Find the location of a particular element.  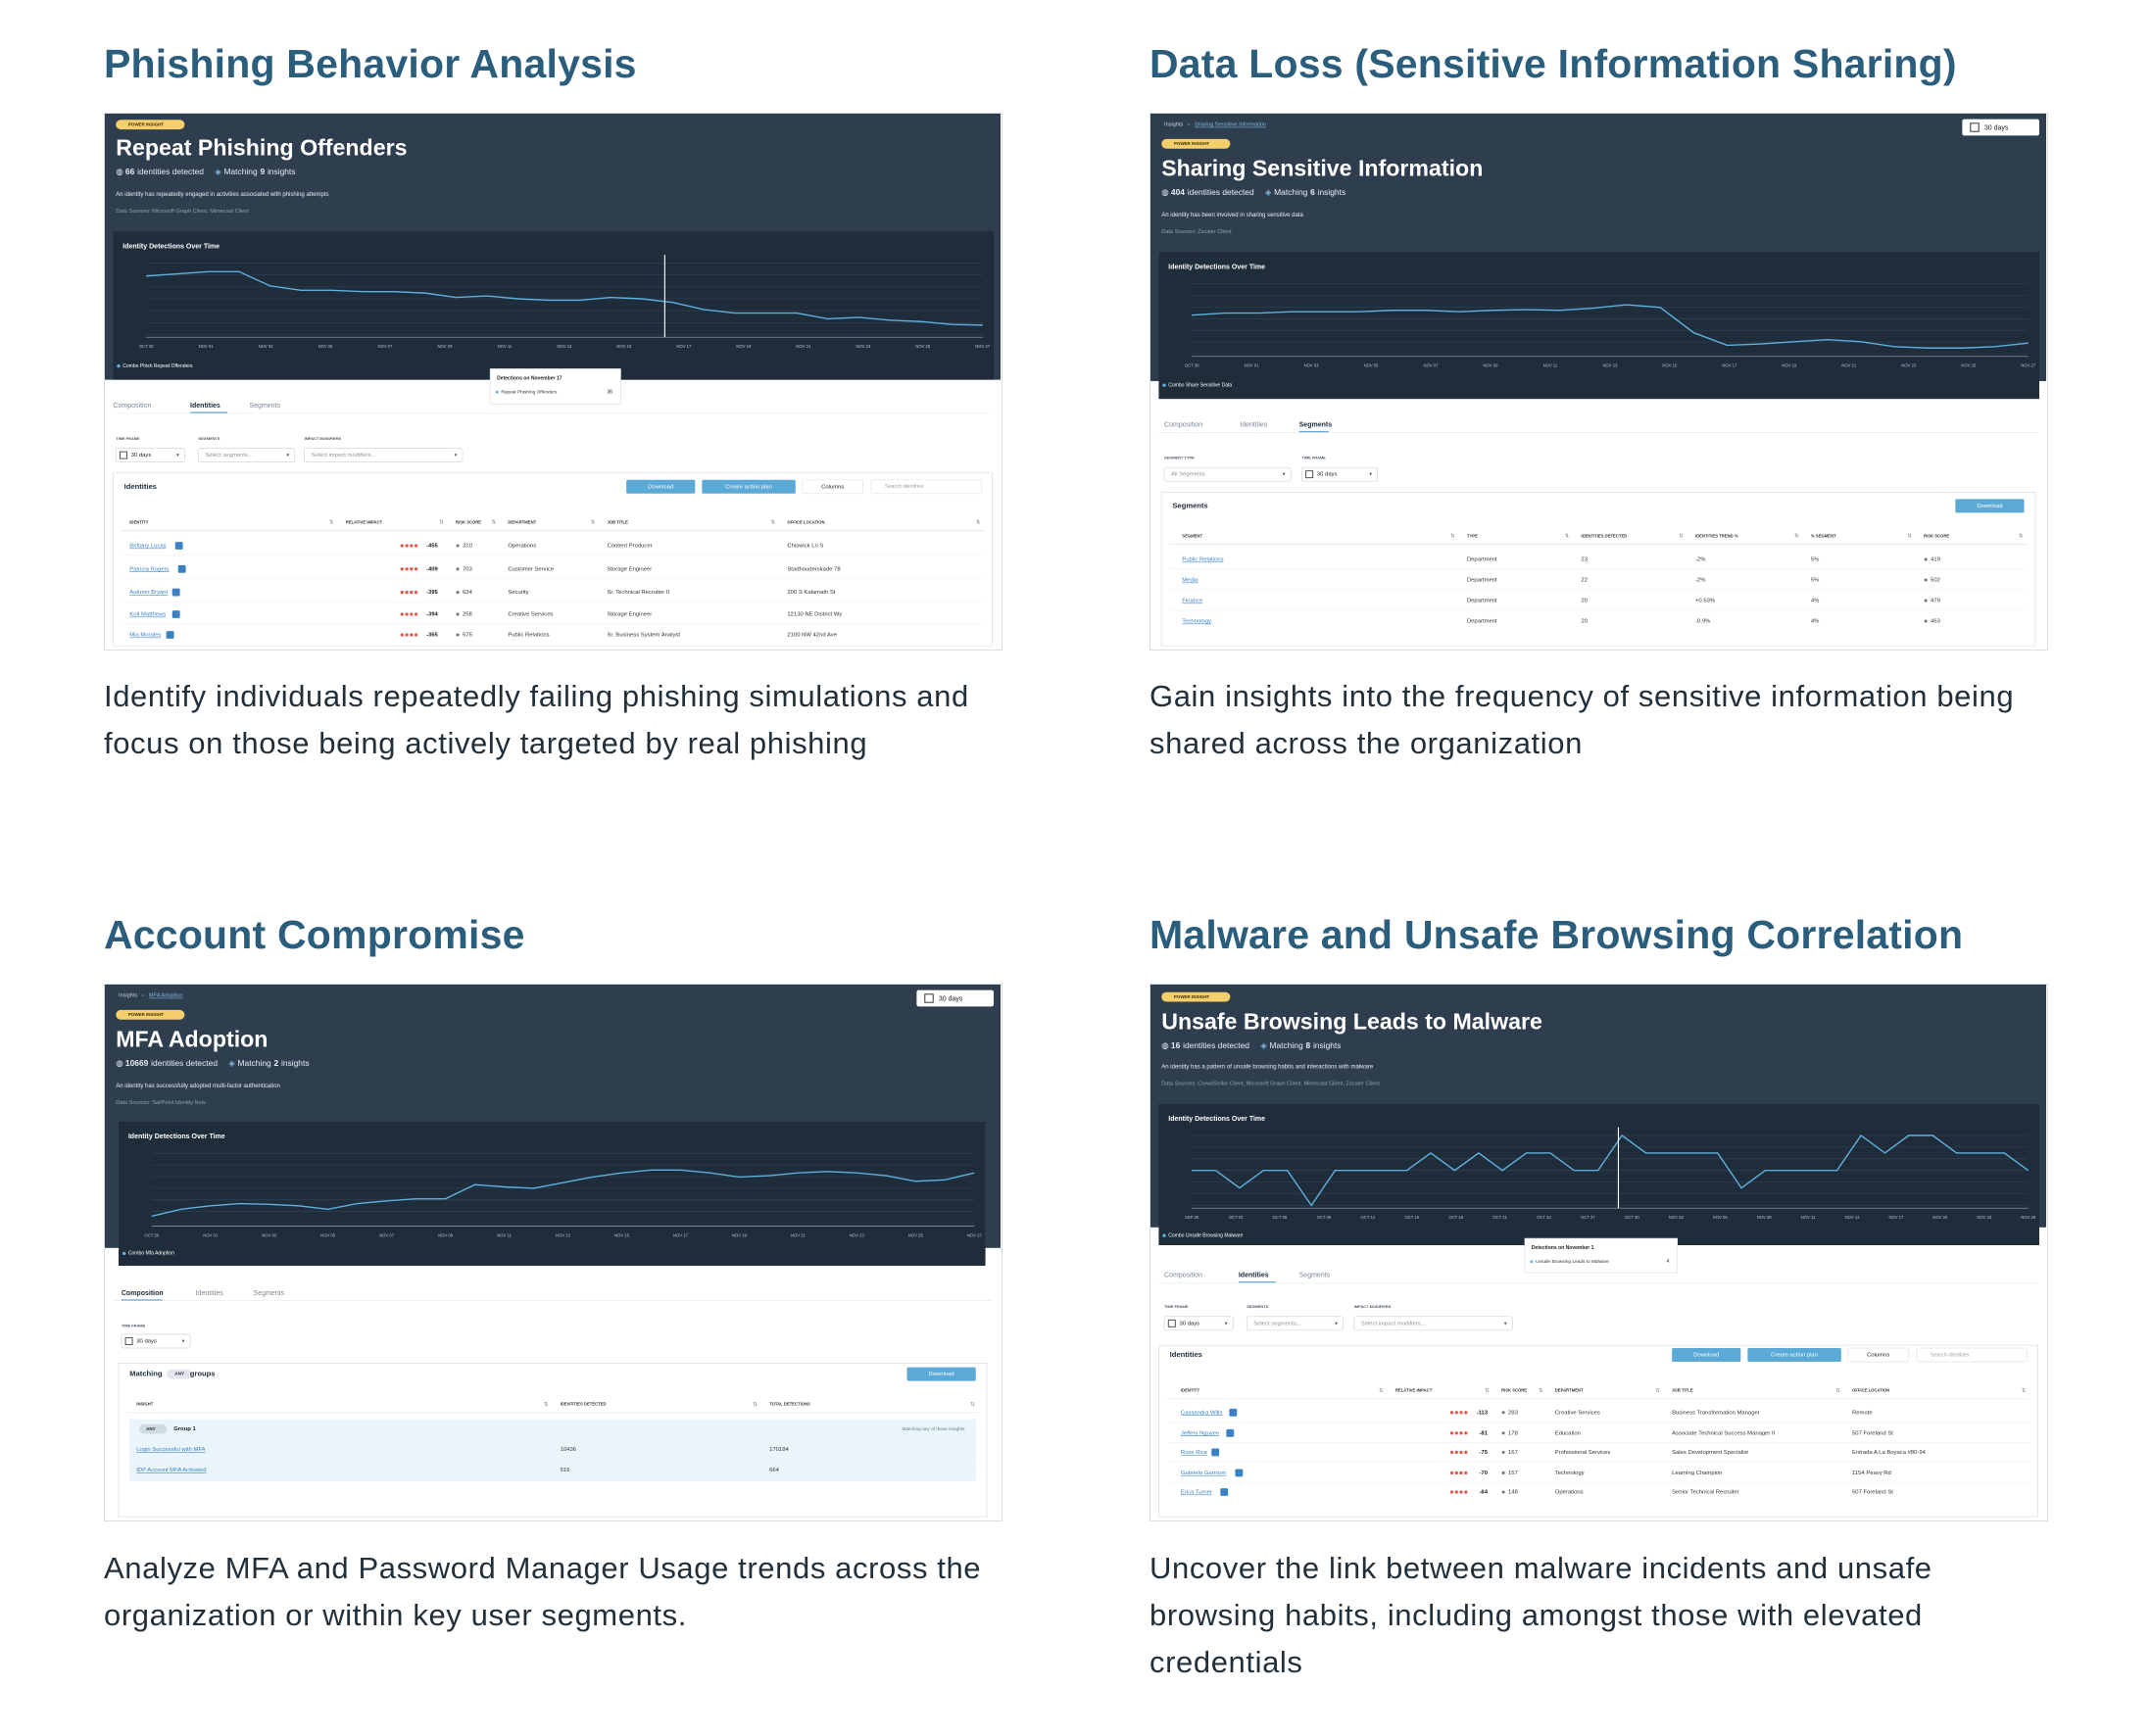

row-link: Jeffery Nguyen is located at coordinates (1200, 1433).